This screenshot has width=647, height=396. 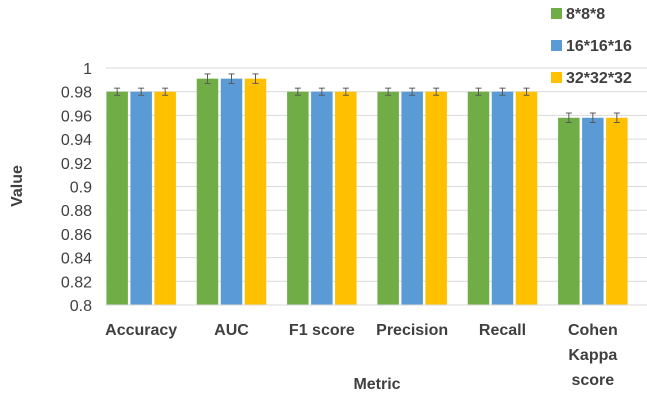 What do you see at coordinates (502, 330) in the screenshot?
I see `x-category-label: Recall` at bounding box center [502, 330].